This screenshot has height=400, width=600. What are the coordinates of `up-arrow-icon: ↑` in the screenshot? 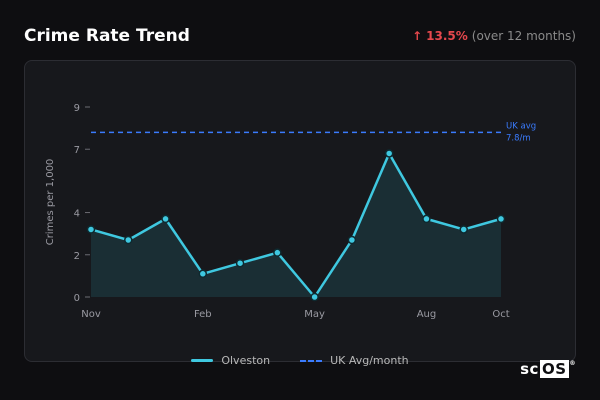 It's located at (417, 36).